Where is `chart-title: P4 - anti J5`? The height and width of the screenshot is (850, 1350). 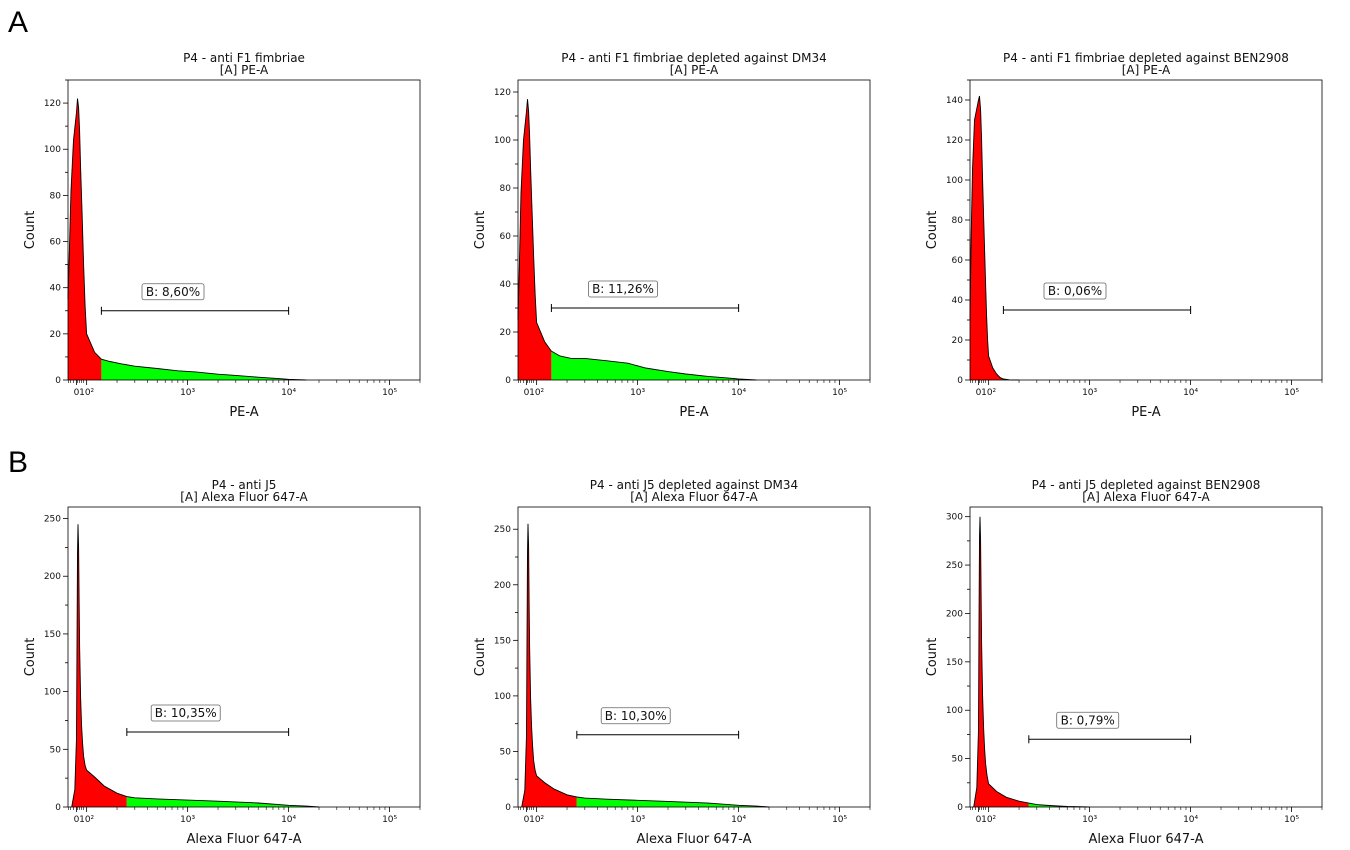
chart-title: P4 - anti J5 is located at coordinates (244, 485).